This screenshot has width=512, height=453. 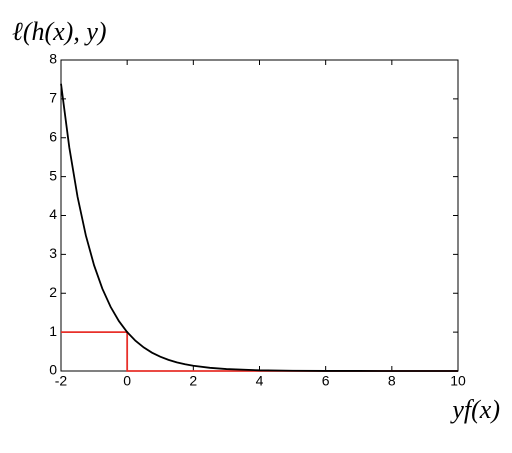 What do you see at coordinates (53, 59) in the screenshot?
I see `y-tick-label: 8` at bounding box center [53, 59].